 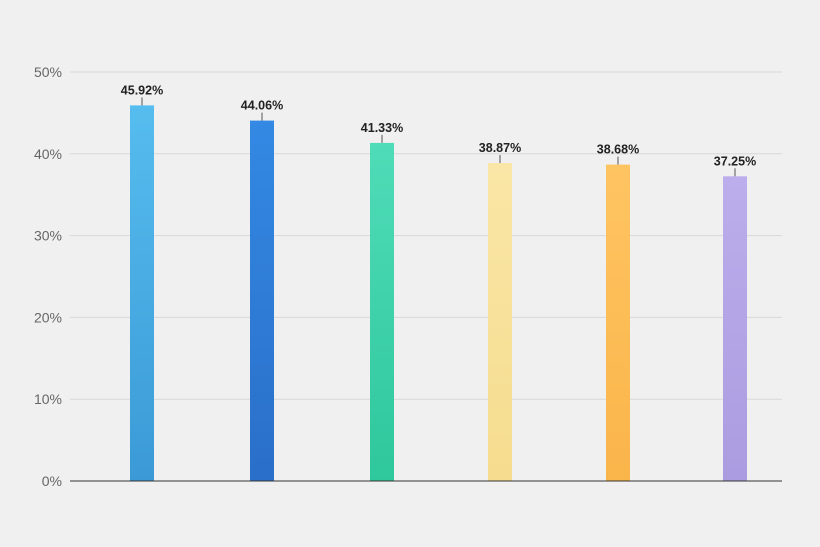 I want to click on y-tick-label: 30%, so click(x=48, y=236).